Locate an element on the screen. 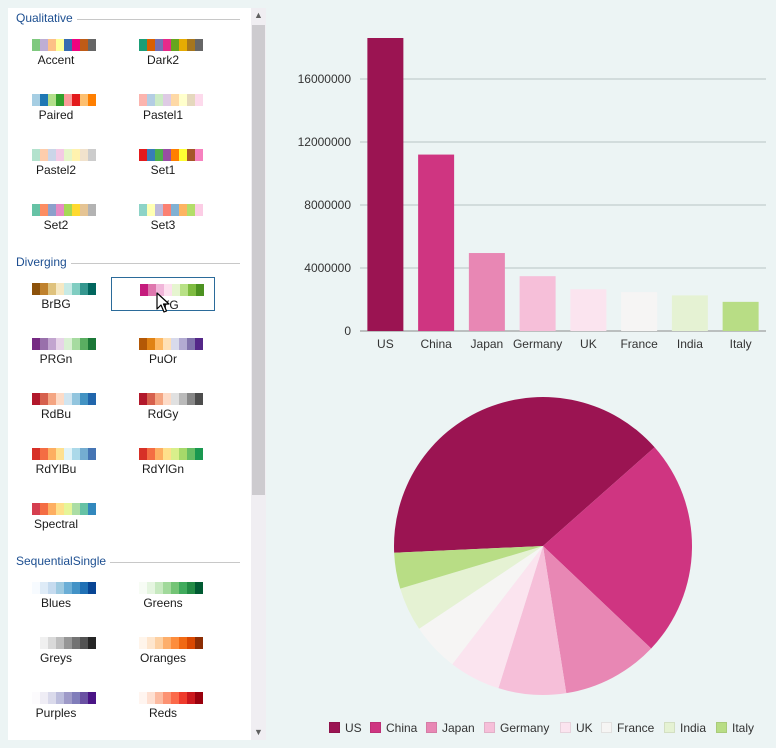 The height and width of the screenshot is (748, 776). palette-item-dark2: Dark2 is located at coordinates (163, 50).